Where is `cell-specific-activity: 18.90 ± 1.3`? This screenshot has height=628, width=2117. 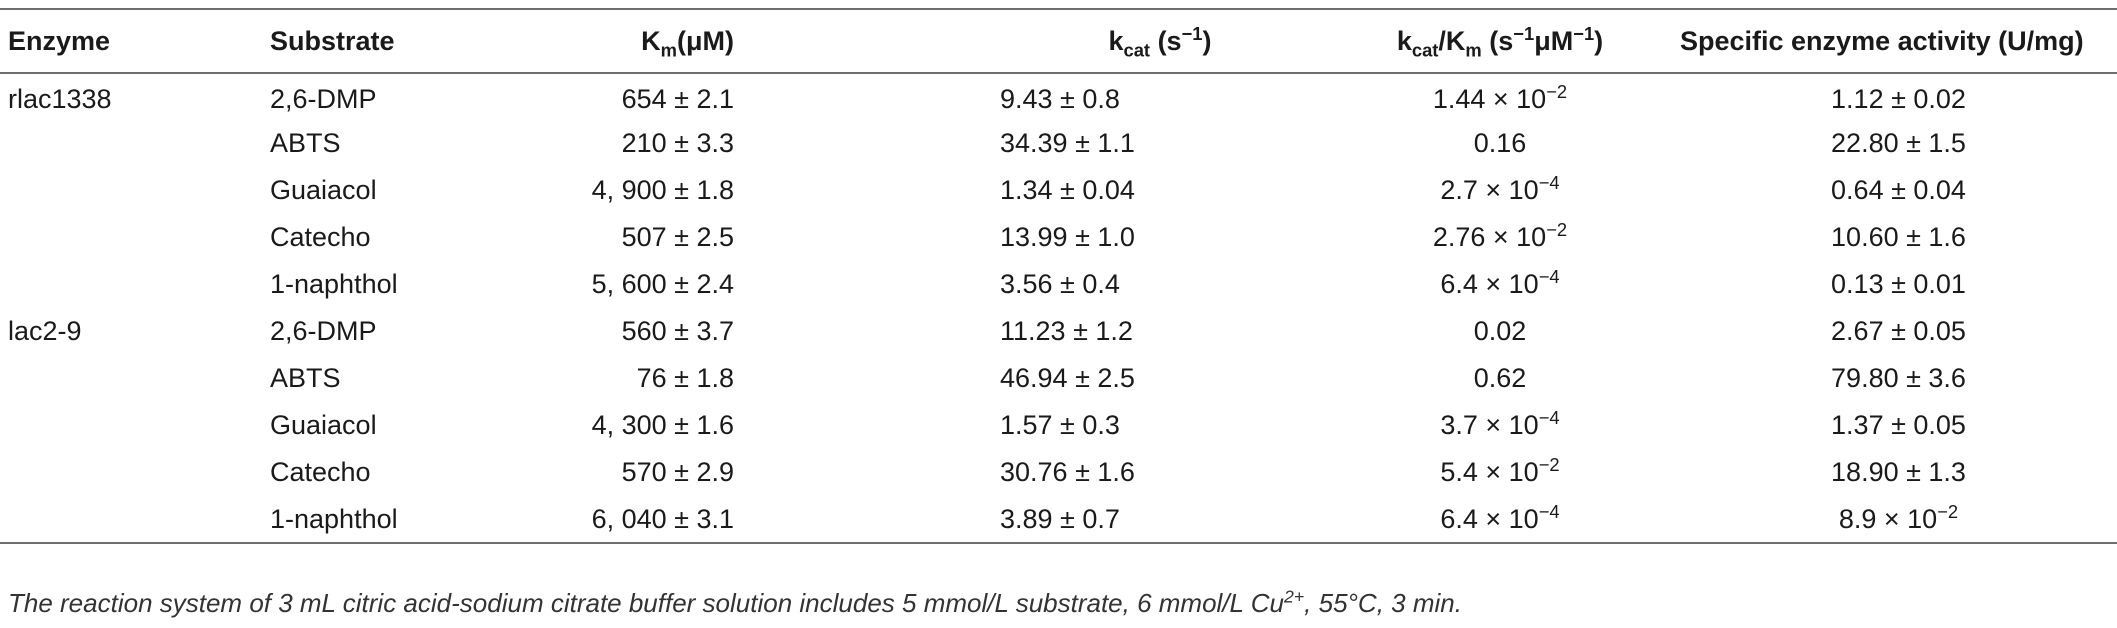
cell-specific-activity: 18.90 ± 1.3 is located at coordinates (1898, 472).